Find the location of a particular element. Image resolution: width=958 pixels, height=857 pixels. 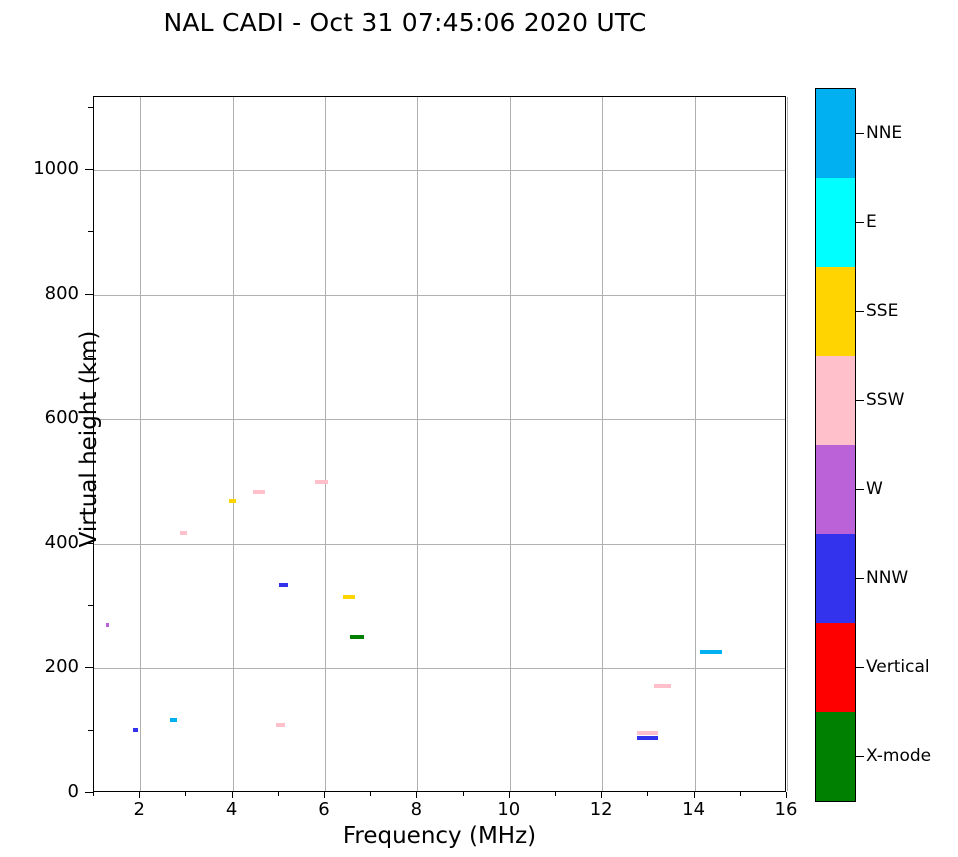

y-axis-tick-label: 1000 is located at coordinates (56, 168).